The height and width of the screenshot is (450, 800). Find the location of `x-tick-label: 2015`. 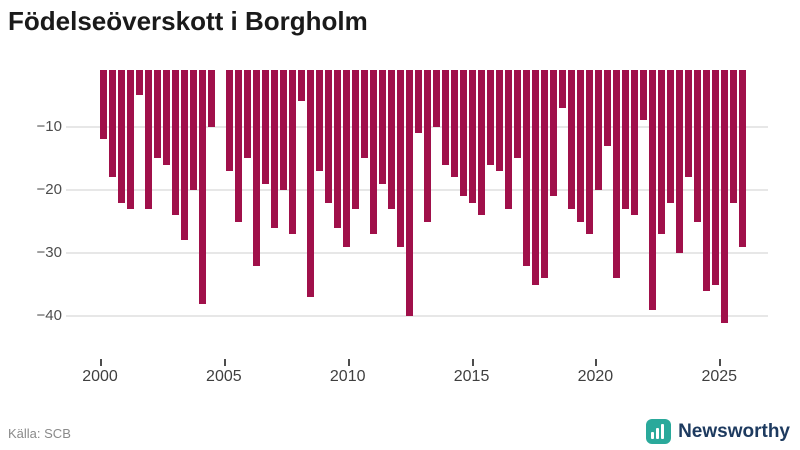

x-tick-label: 2015 is located at coordinates (471, 376).